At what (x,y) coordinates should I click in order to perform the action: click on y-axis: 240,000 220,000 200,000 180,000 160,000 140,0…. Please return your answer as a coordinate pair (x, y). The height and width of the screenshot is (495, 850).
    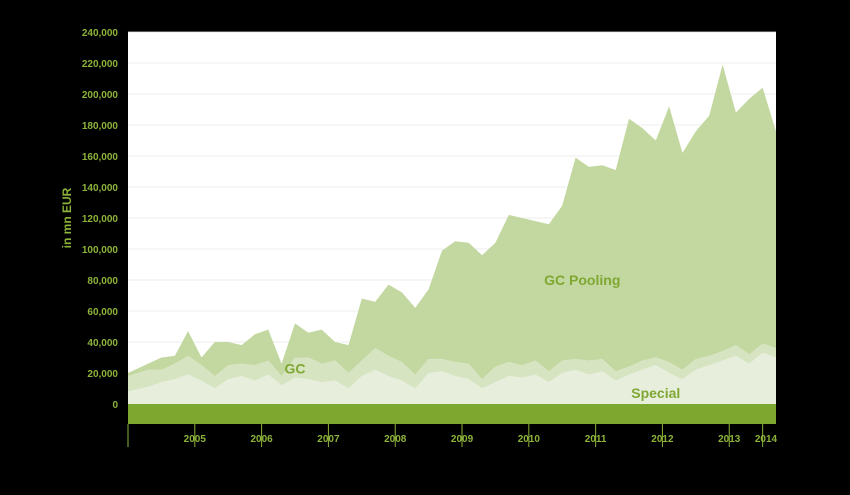
    Looking at the image, I should click on (100, 219).